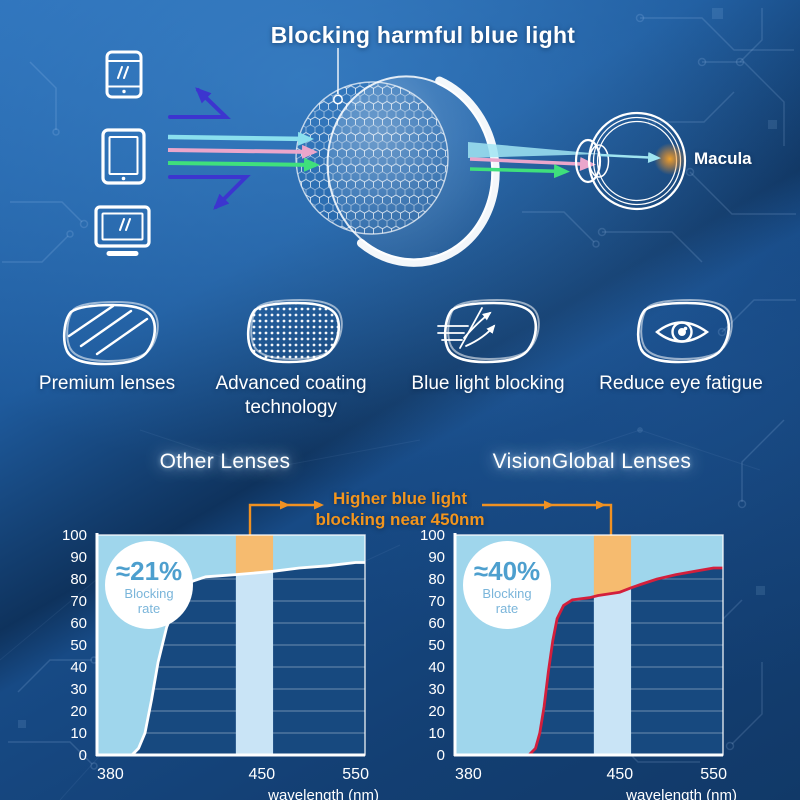 This screenshot has width=800, height=800. What do you see at coordinates (519, 171) in the screenshot?
I see `green-beam-out` at bounding box center [519, 171].